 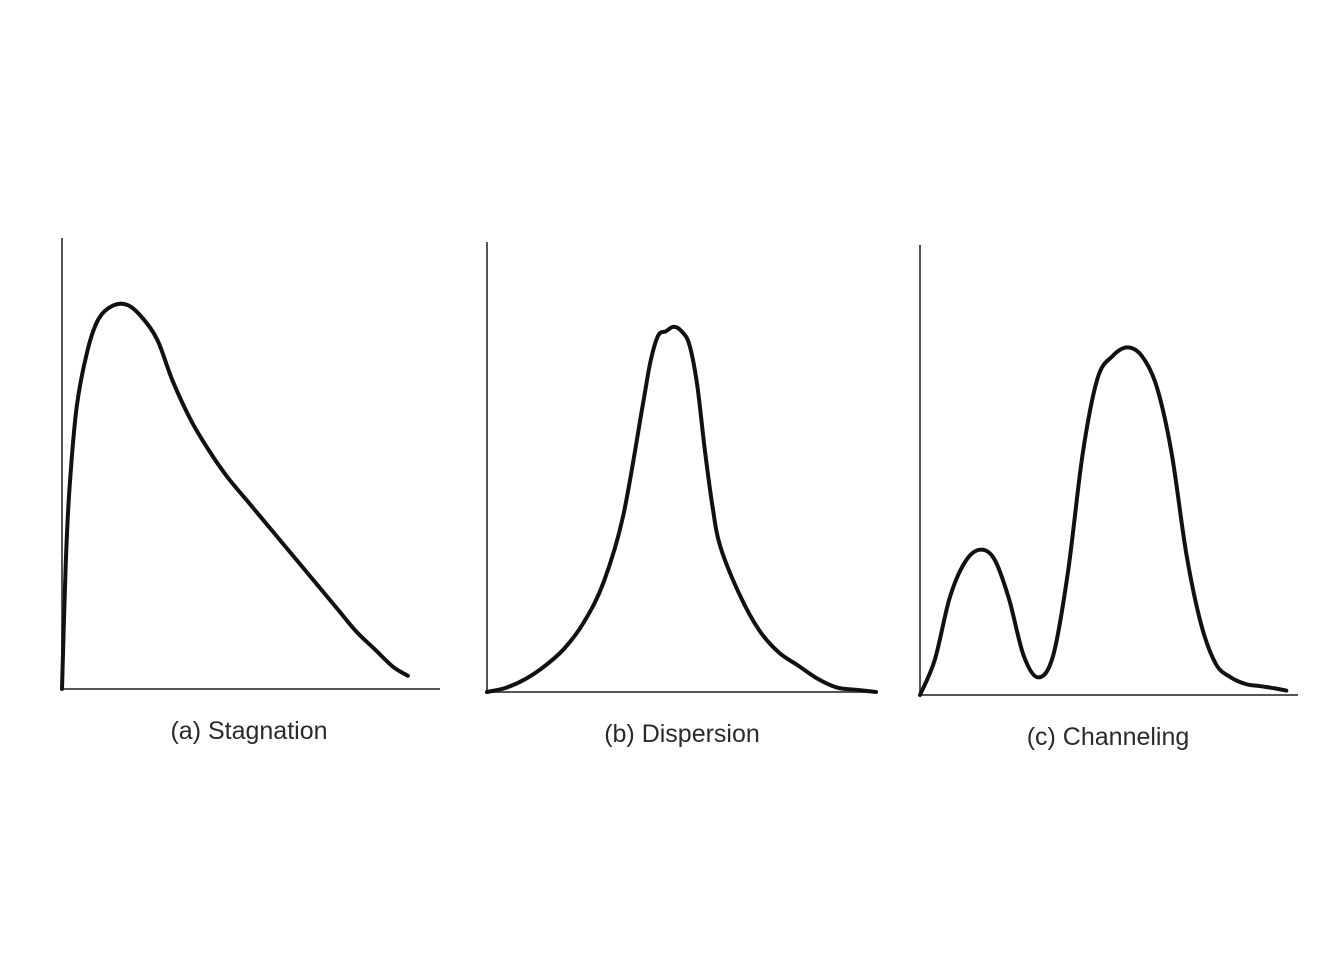 I want to click on panel-caption-stagnation: (a) Stagnation, so click(x=248, y=731).